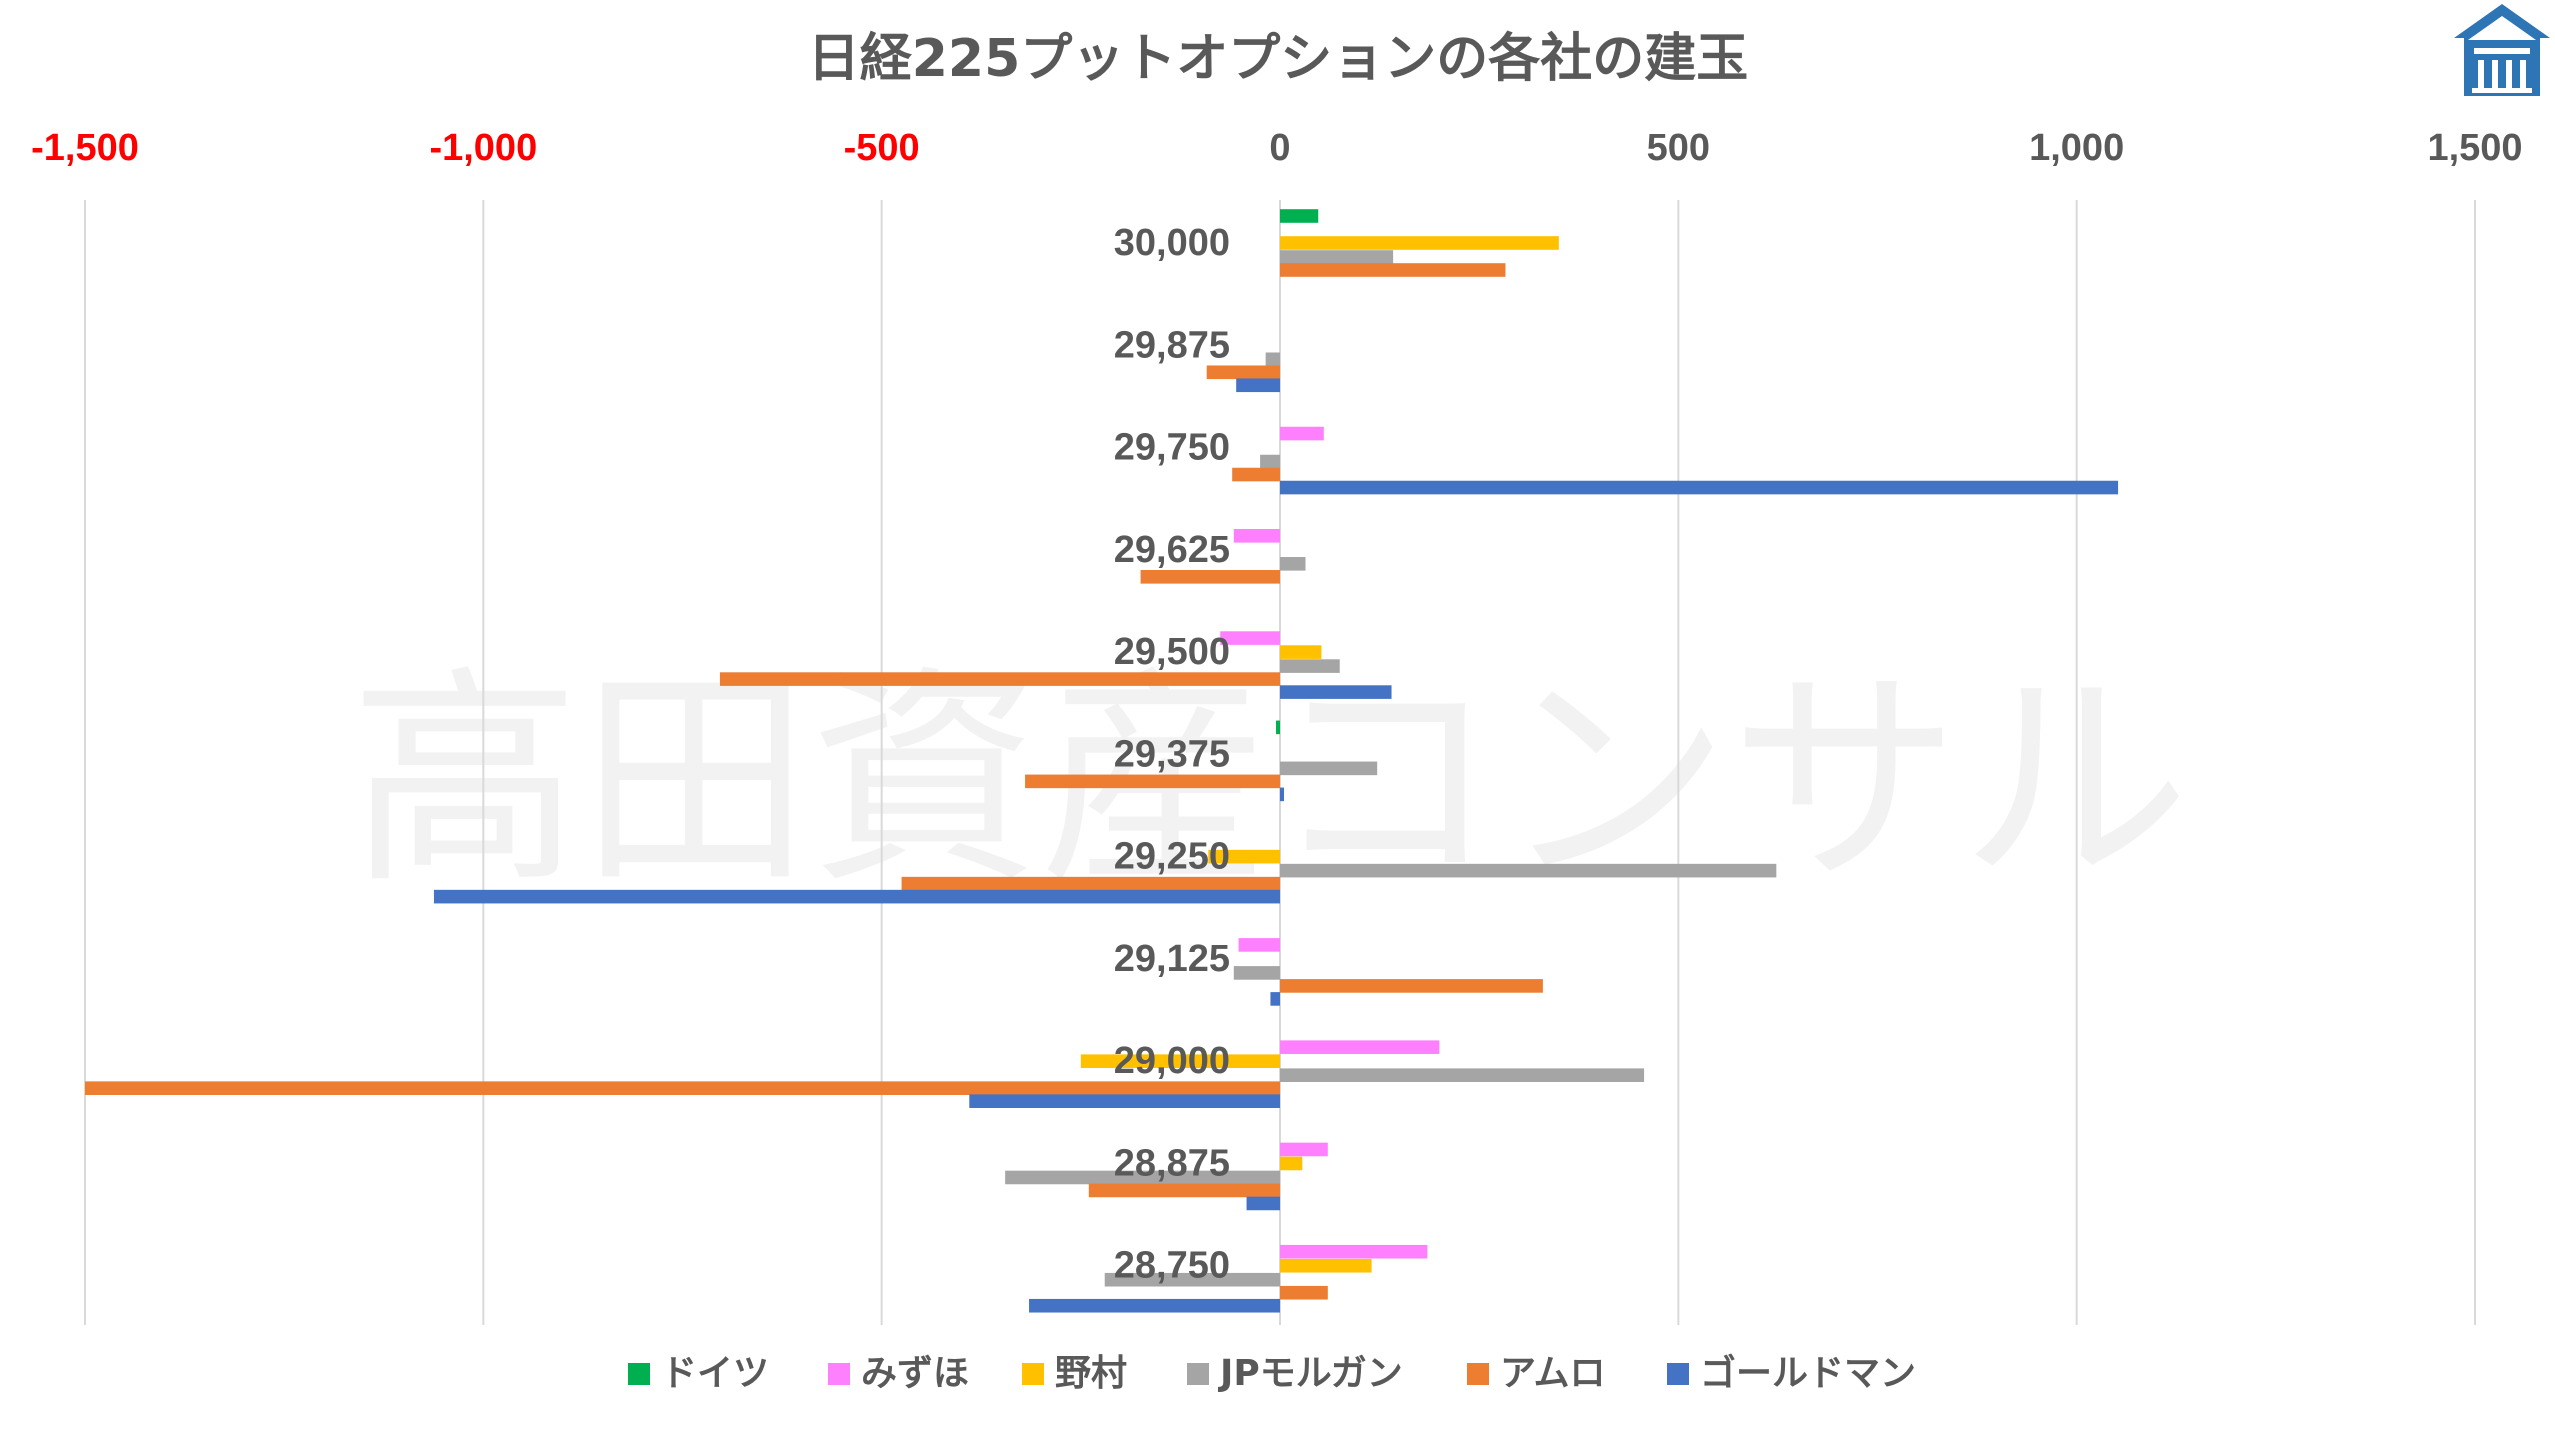  What do you see at coordinates (1172, 959) in the screenshot?
I see `category-label: 29,125` at bounding box center [1172, 959].